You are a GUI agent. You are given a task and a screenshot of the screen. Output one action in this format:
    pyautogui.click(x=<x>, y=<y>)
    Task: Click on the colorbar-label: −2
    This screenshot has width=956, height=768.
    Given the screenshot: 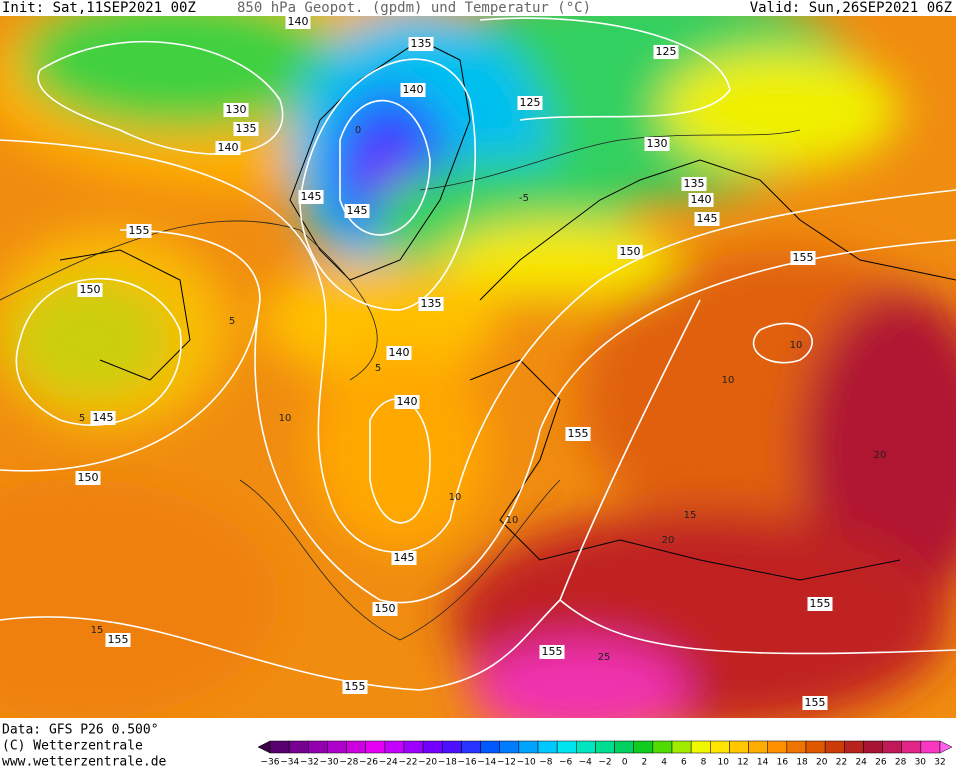 What is the action you would take?
    pyautogui.click(x=604, y=763)
    